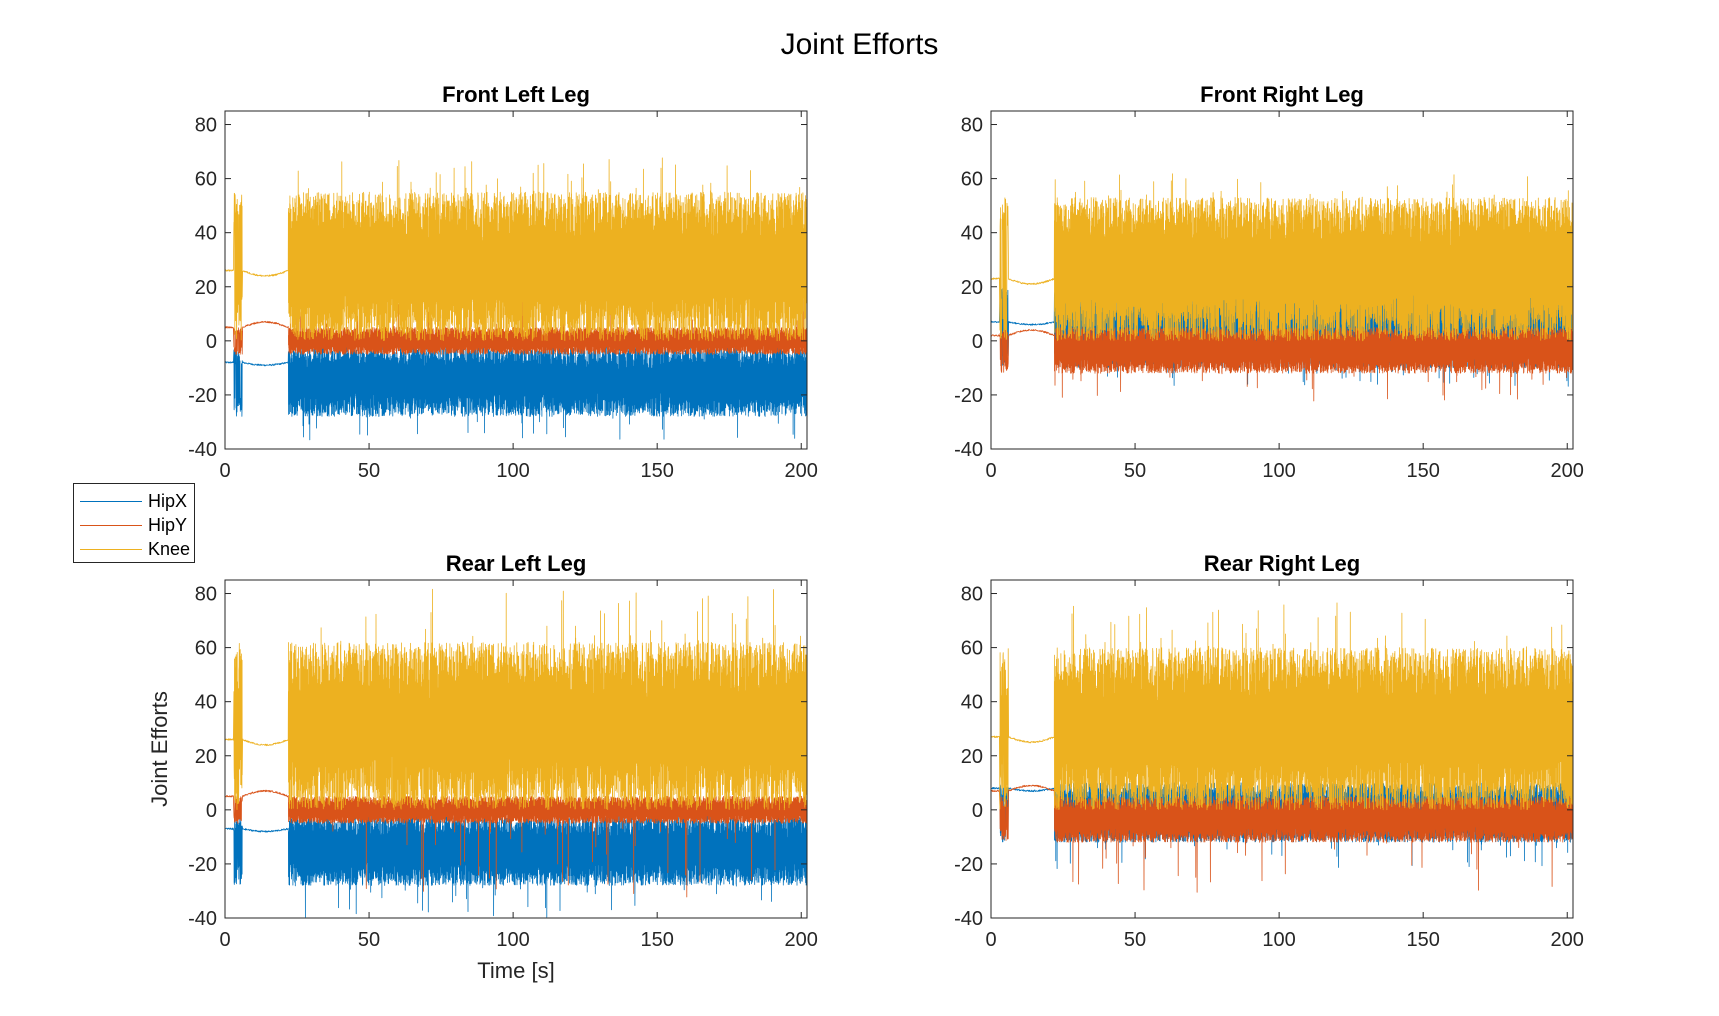 Image resolution: width=1719 pixels, height=1016 pixels. Describe the element at coordinates (111, 501) in the screenshot. I see `legend-swatch-hipx` at that location.